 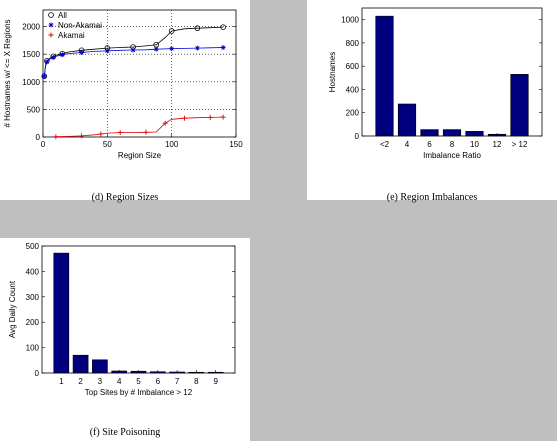 I want to click on site-poisoning-plot-frame, so click(x=138, y=309).